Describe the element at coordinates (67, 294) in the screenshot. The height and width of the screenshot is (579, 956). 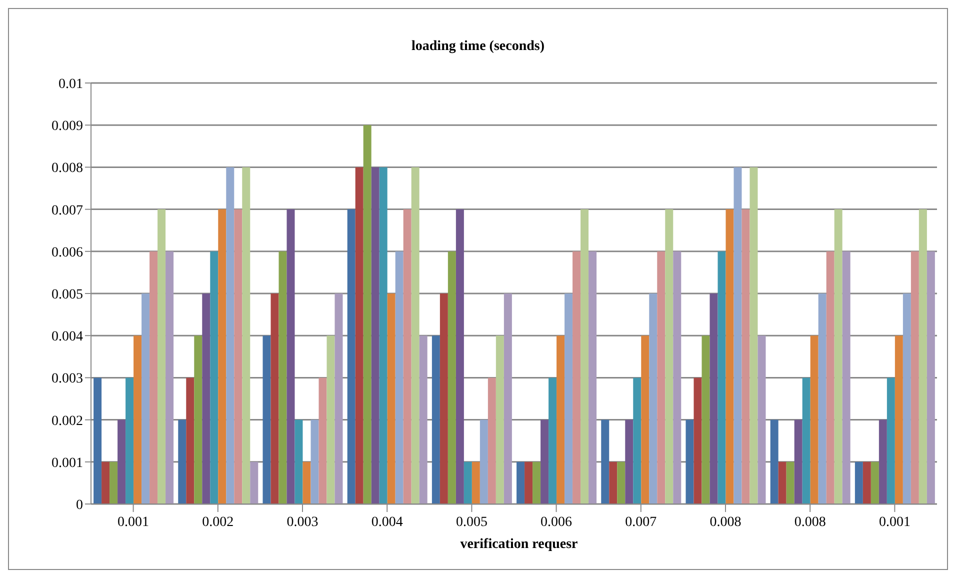
I see `y-tick-label: 0.005` at that location.